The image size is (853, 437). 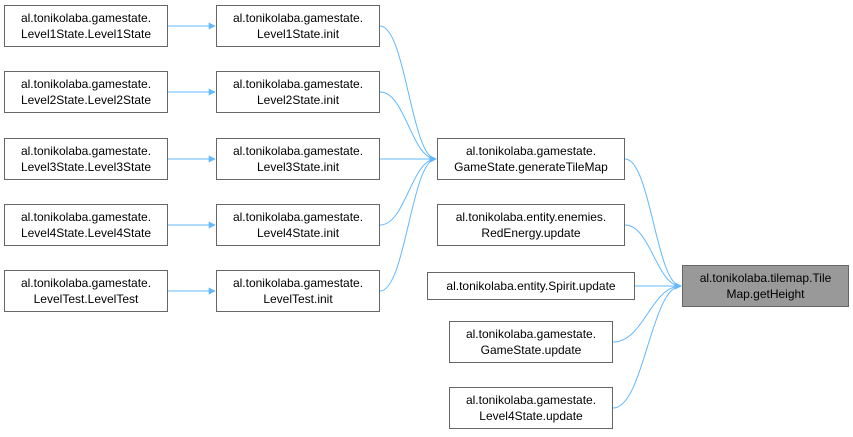 What do you see at coordinates (765, 278) in the screenshot?
I see `node-line-1: al.tonikolaba.tilemap.Tile` at bounding box center [765, 278].